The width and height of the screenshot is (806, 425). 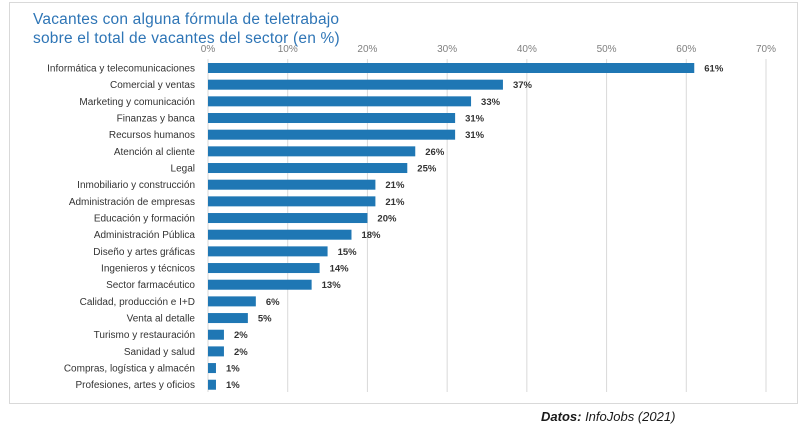 I want to click on category-label: Finanzas y banca, so click(x=156, y=119).